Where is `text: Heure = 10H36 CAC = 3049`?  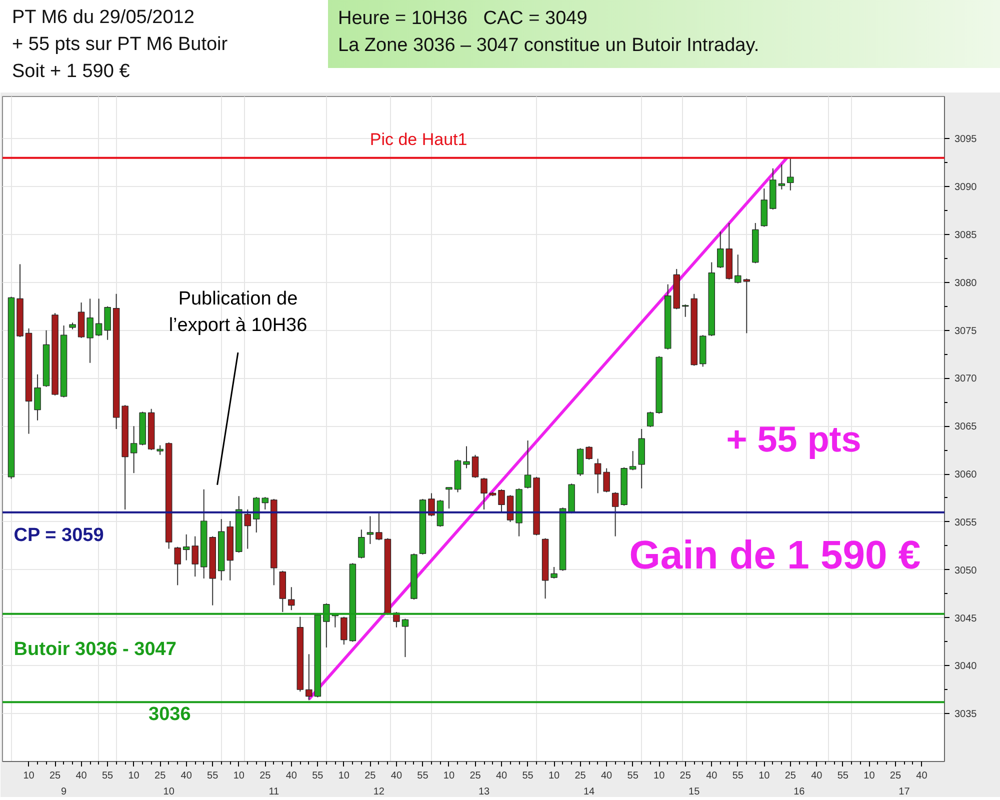 text: Heure = 10H36 CAC = 3049 is located at coordinates (463, 18).